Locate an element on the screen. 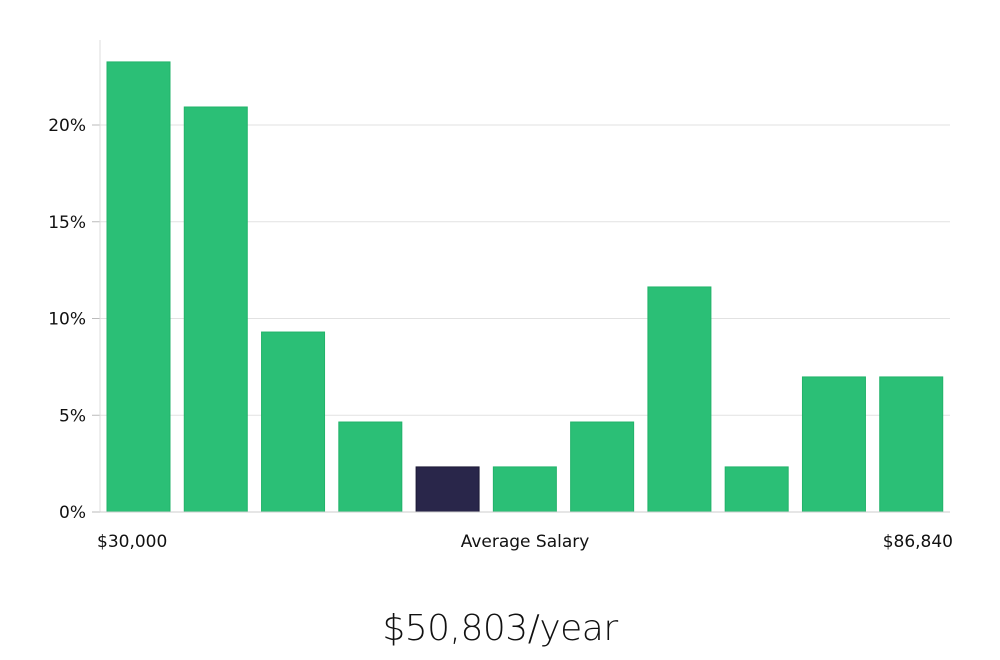 This screenshot has height=660, width=1000. x-max-label: $86,840 is located at coordinates (918, 542).